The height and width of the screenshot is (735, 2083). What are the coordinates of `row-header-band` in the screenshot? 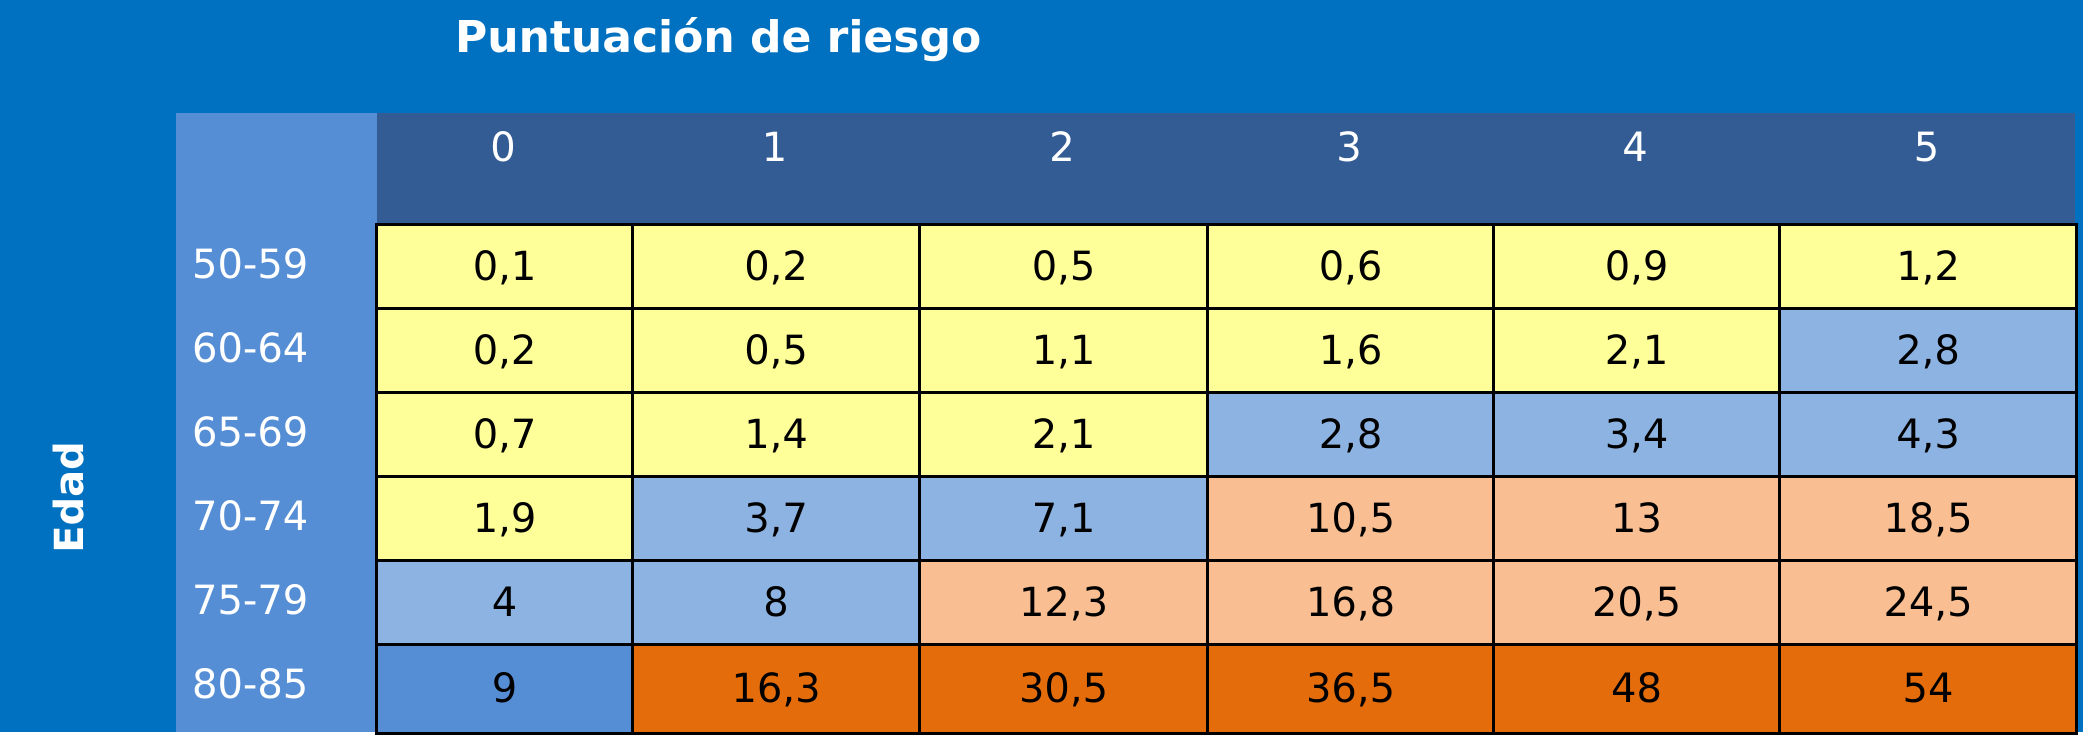 It's located at (276, 422).